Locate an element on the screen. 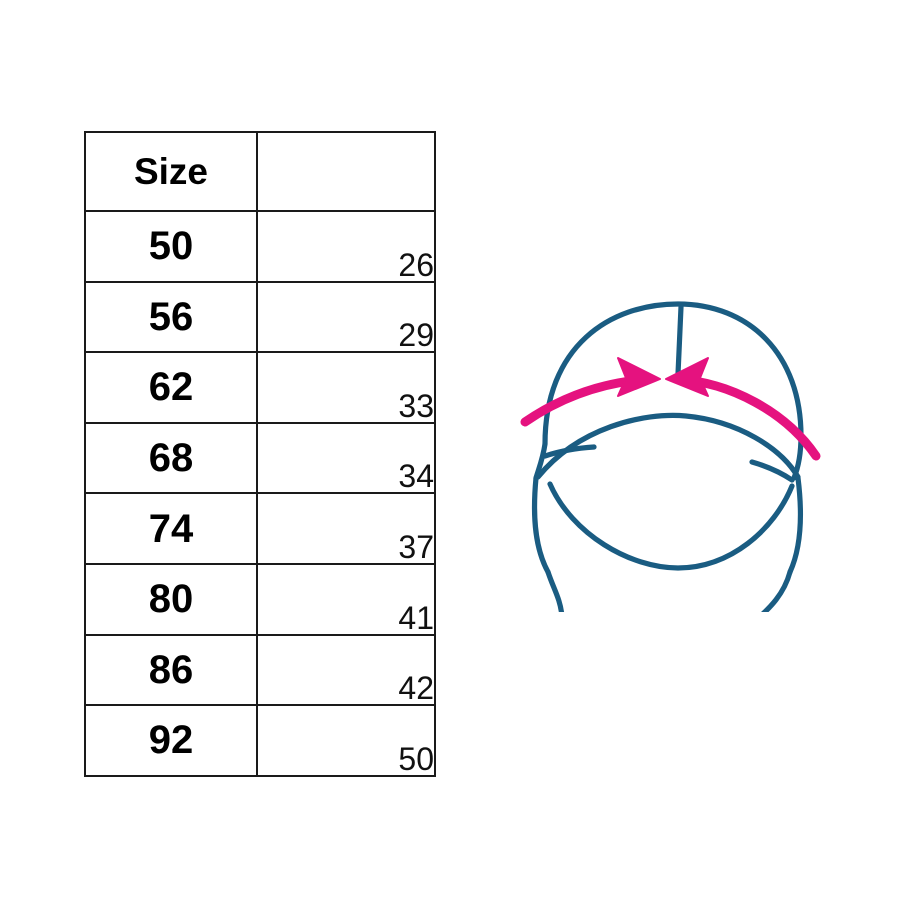 This screenshot has width=900, height=900. cell-value: 33 is located at coordinates (346, 387).